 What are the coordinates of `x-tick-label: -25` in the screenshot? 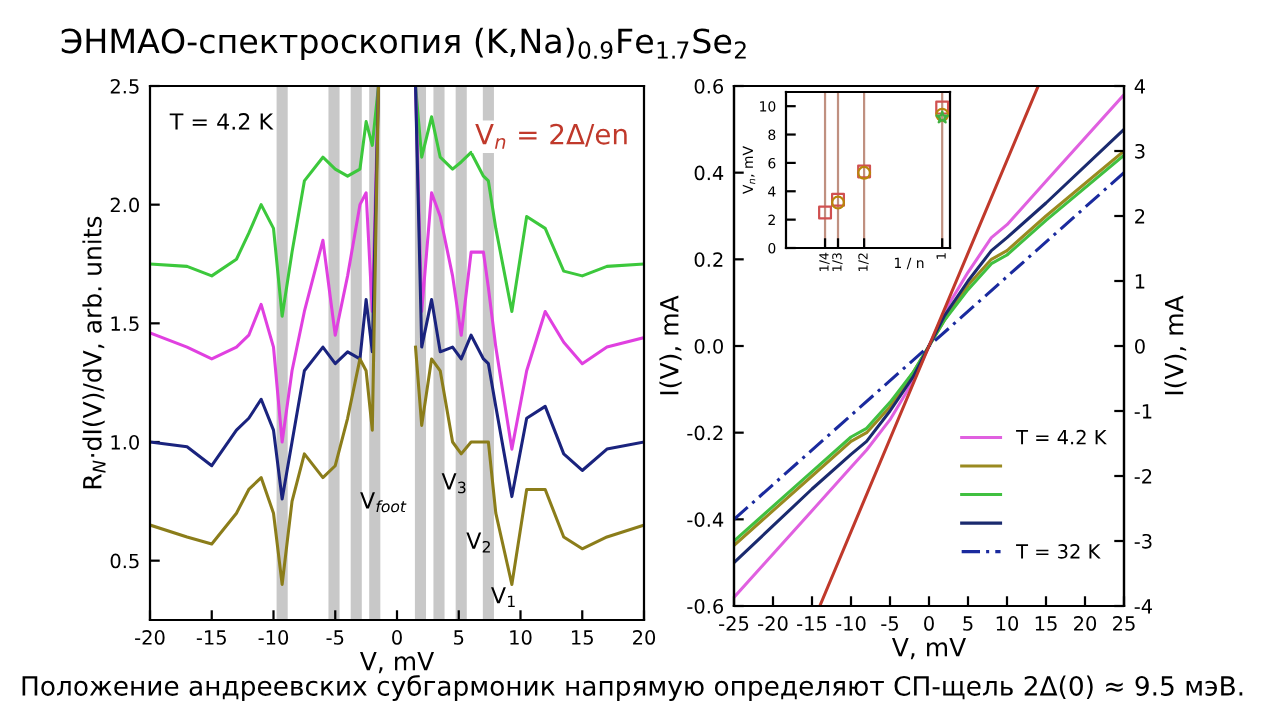 It's located at (734, 623).